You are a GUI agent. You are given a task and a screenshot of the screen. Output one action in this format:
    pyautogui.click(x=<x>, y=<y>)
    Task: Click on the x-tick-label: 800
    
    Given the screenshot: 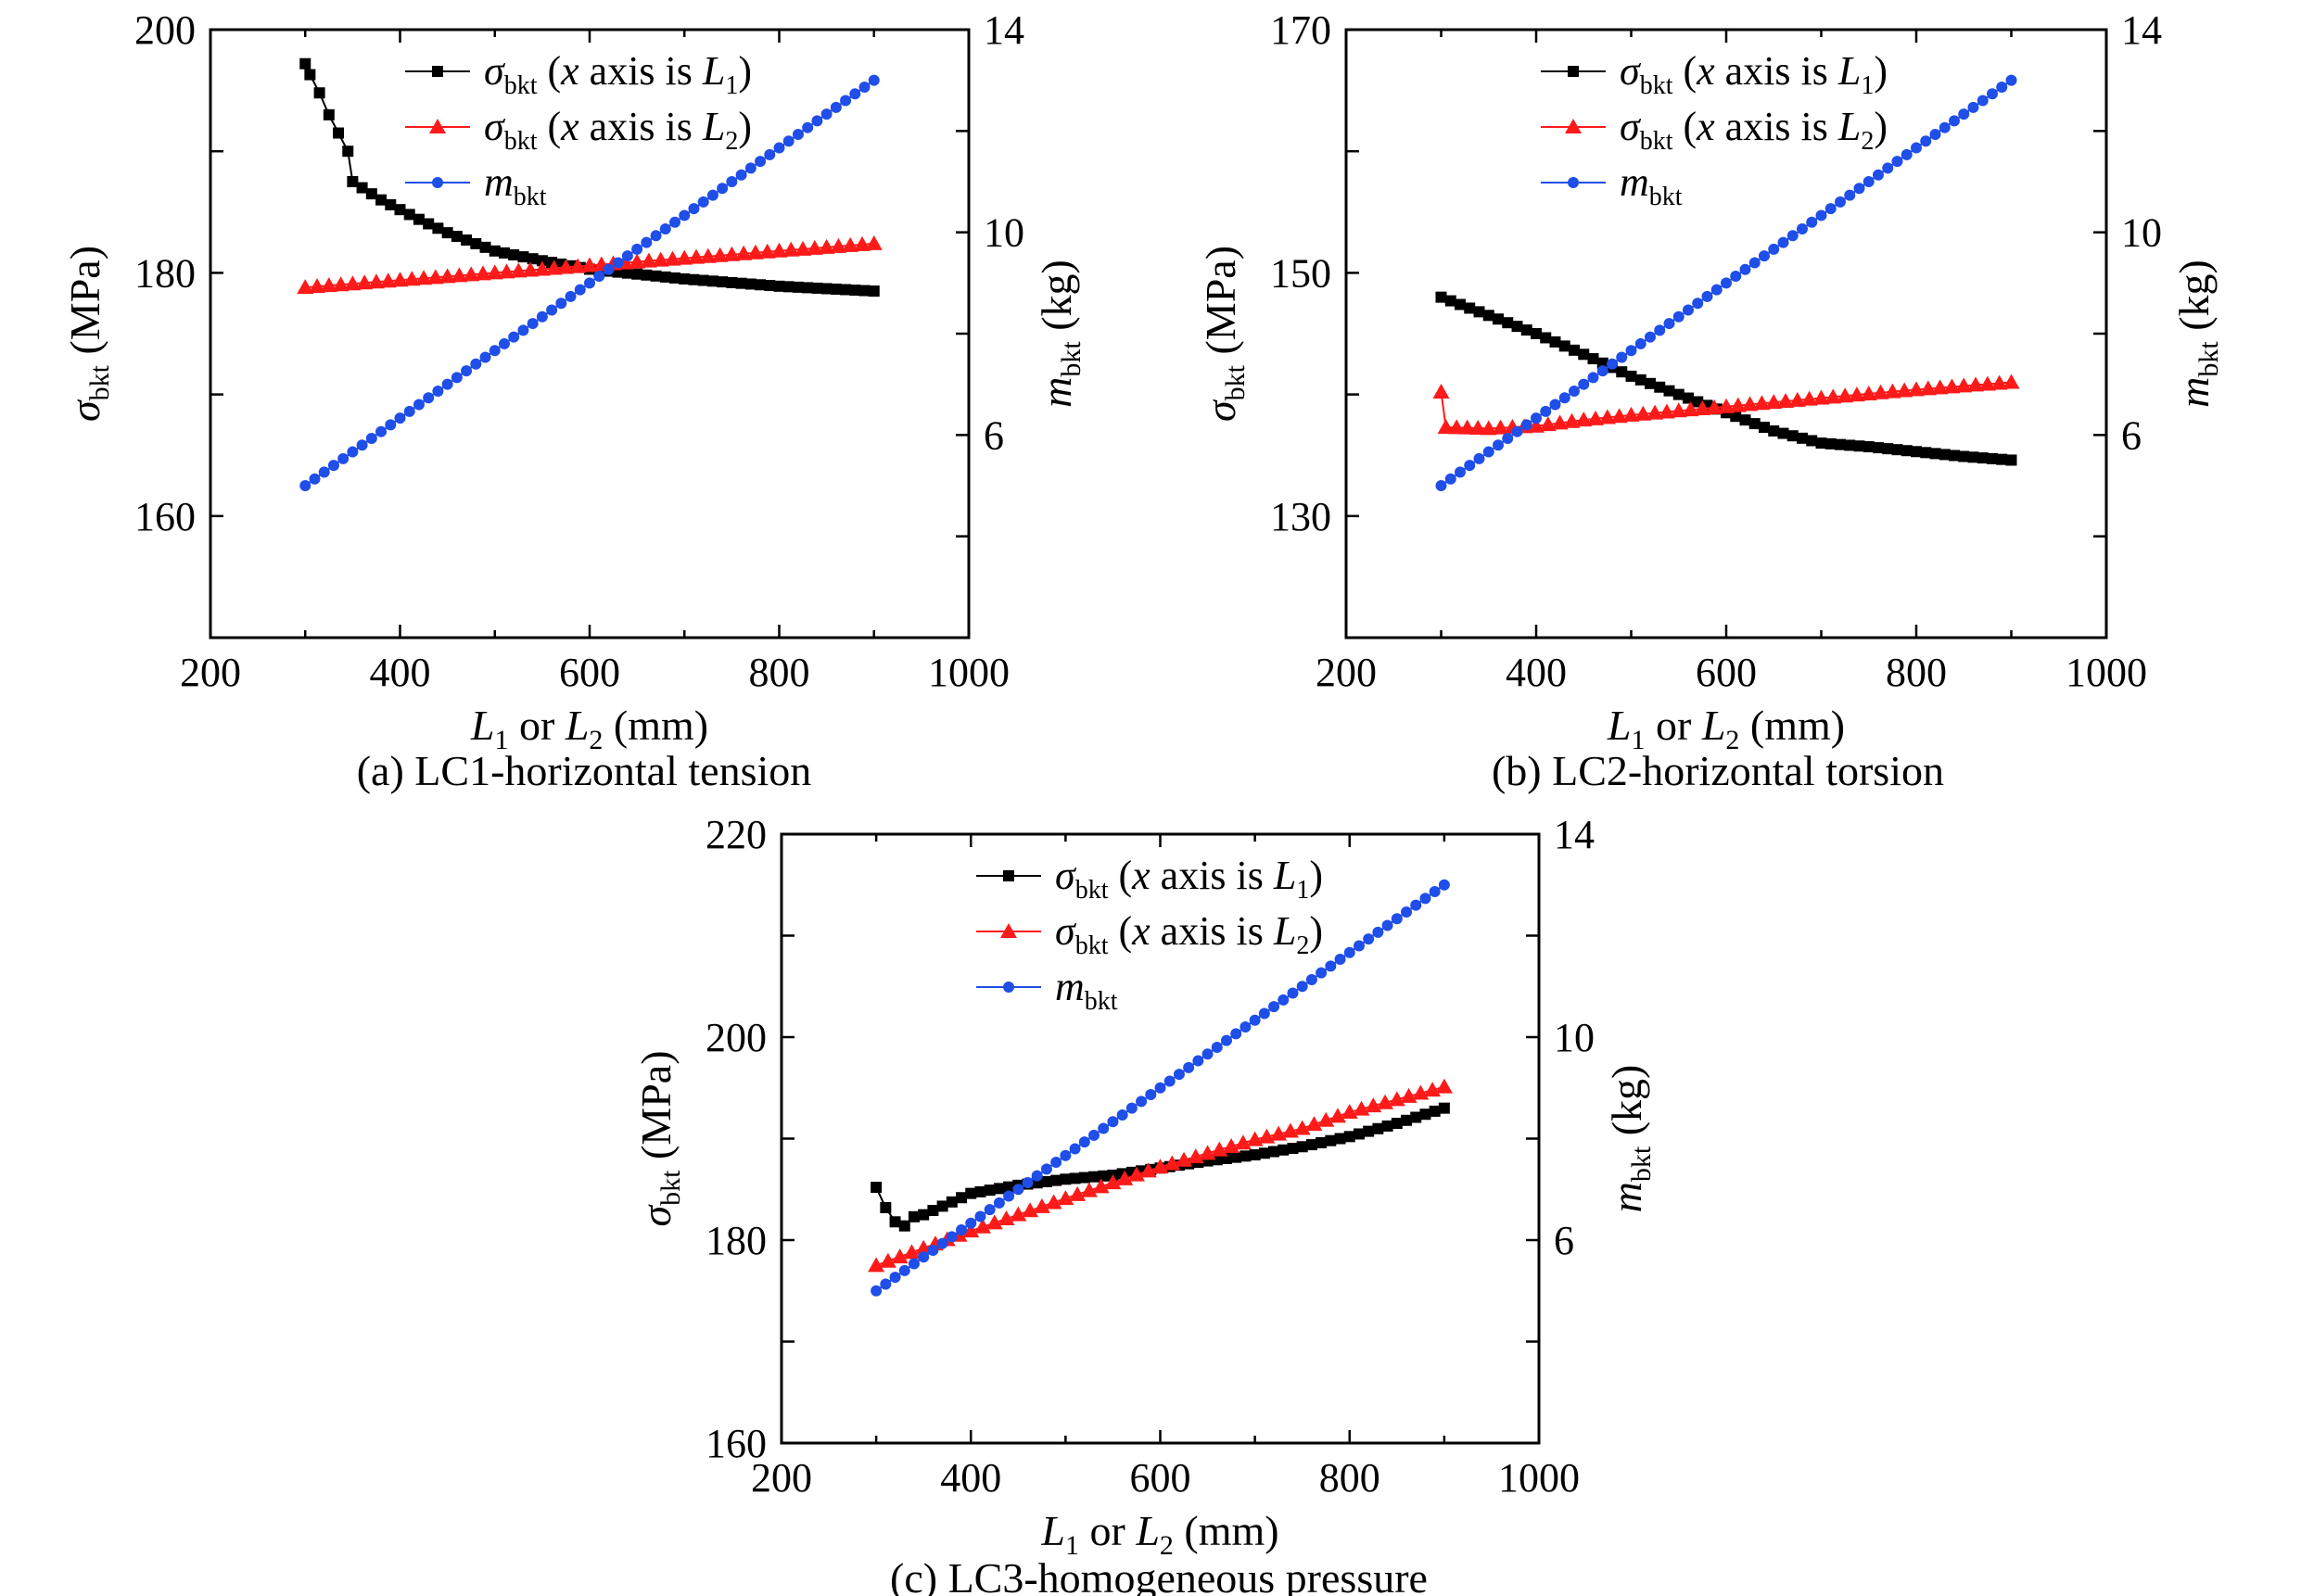 What is the action you would take?
    pyautogui.click(x=779, y=672)
    